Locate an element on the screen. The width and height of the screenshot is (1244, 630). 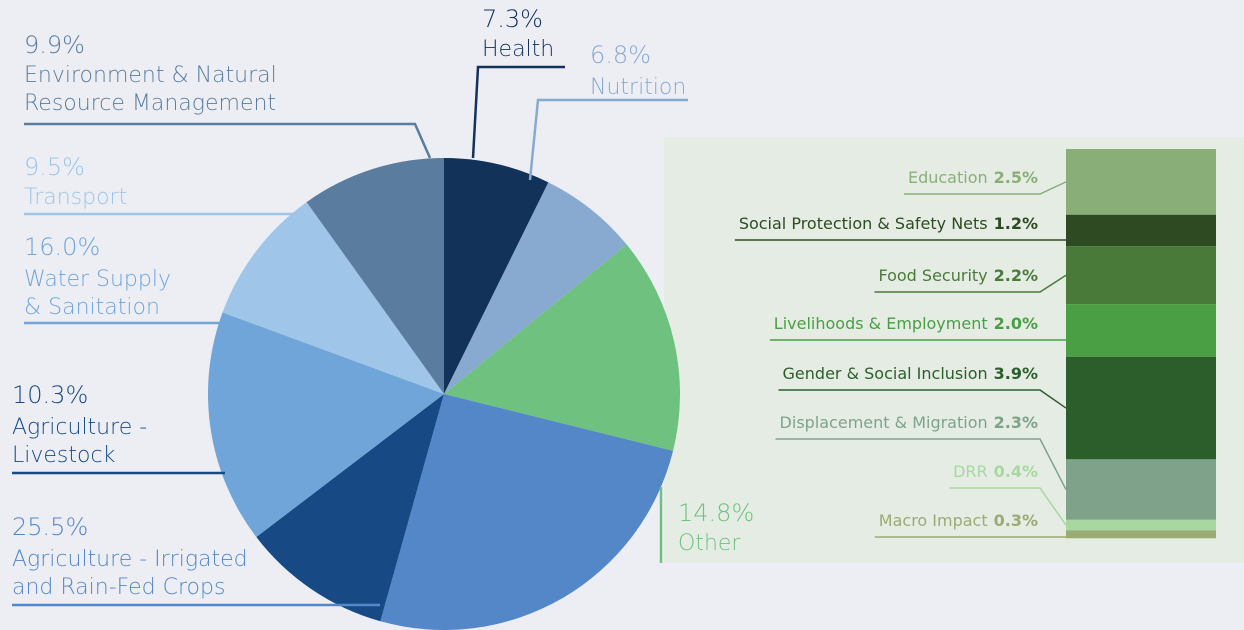
category-name: Gender & Social Inclusion is located at coordinates (885, 373).